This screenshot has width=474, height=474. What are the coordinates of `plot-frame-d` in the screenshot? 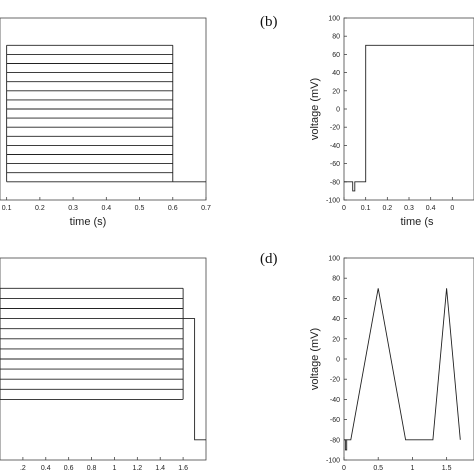 It's located at (408, 359).